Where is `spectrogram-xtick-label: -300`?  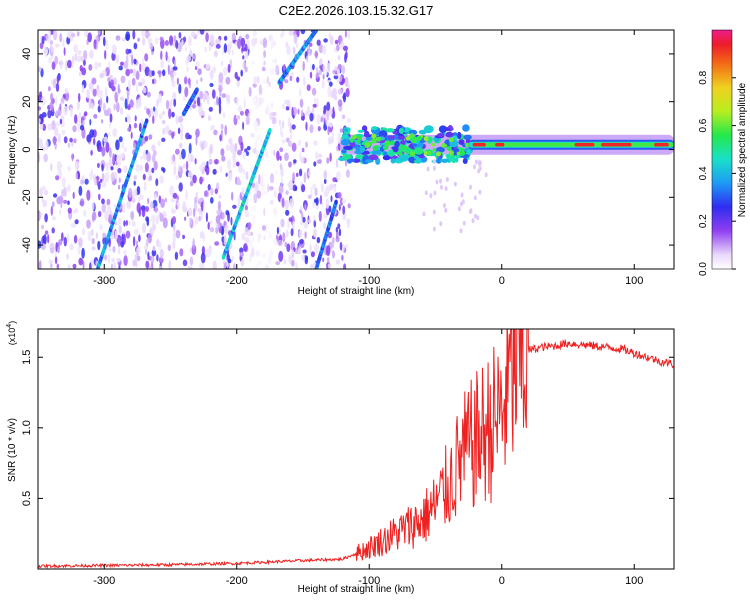
spectrogram-xtick-label: -300 is located at coordinates (104, 281).